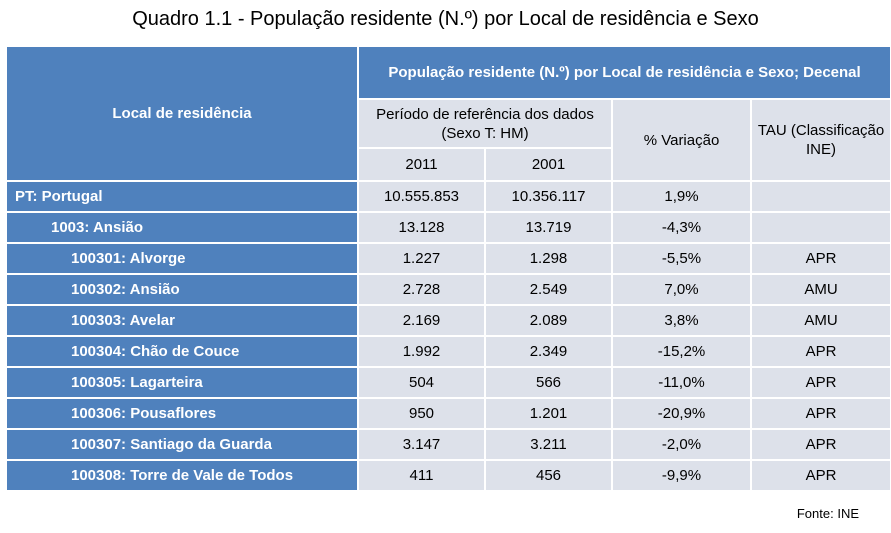  Describe the element at coordinates (182, 227) in the screenshot. I see `row-label: 1003: Ansião` at that location.